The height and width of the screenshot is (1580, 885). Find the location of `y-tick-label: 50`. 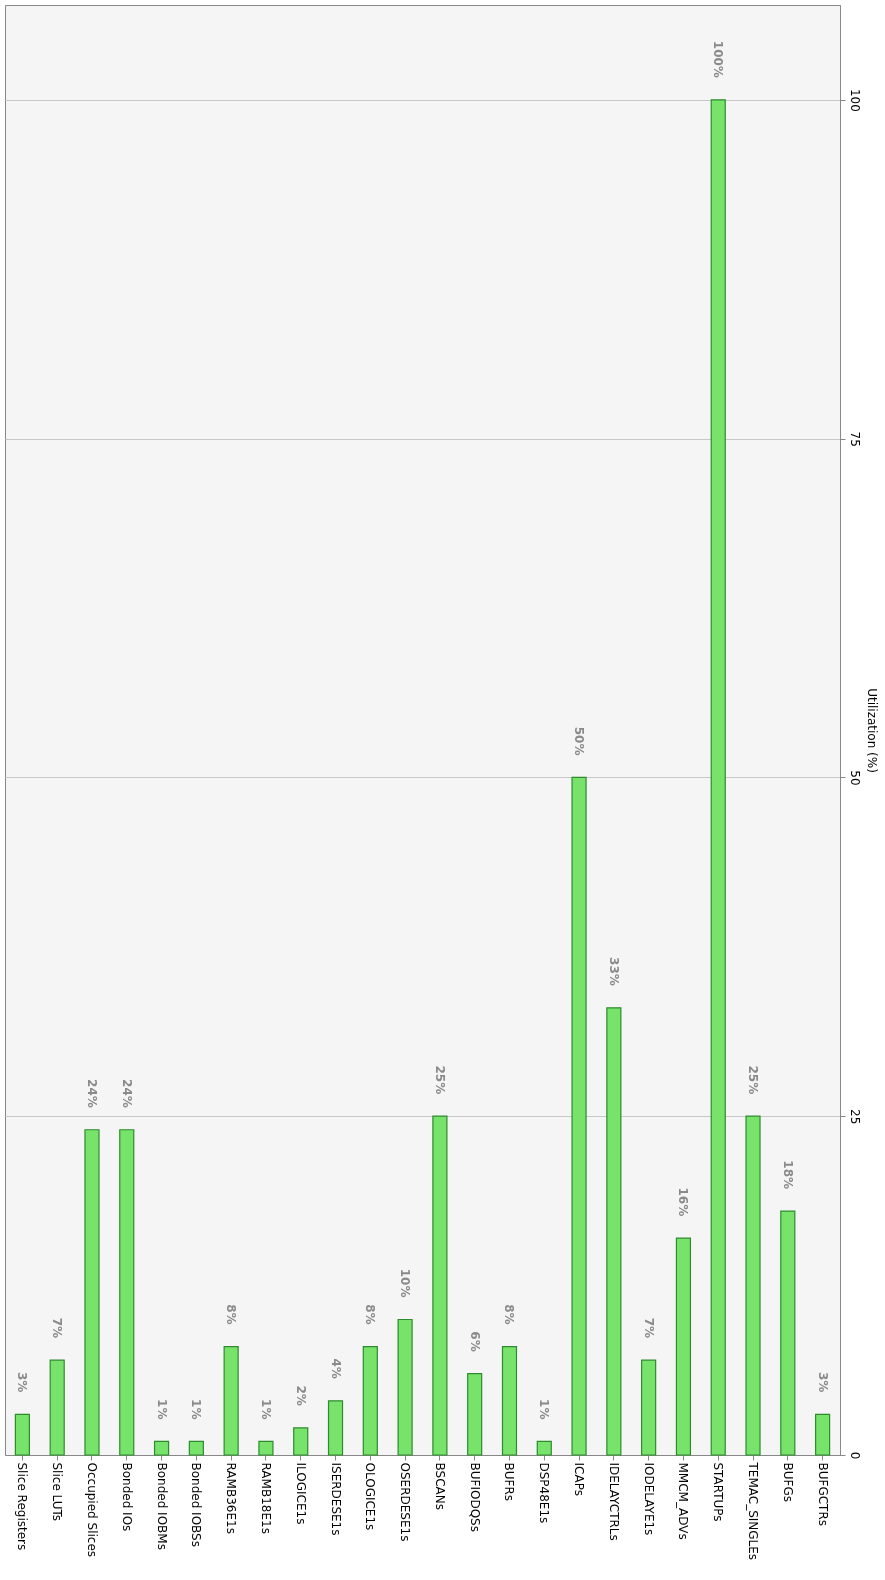

y-tick-label: 50 is located at coordinates (854, 778).